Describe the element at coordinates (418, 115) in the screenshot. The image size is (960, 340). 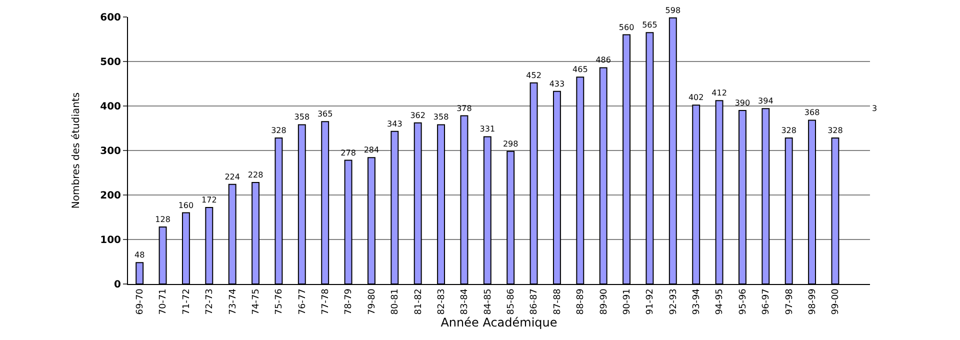
I see `data-label: 362` at that location.